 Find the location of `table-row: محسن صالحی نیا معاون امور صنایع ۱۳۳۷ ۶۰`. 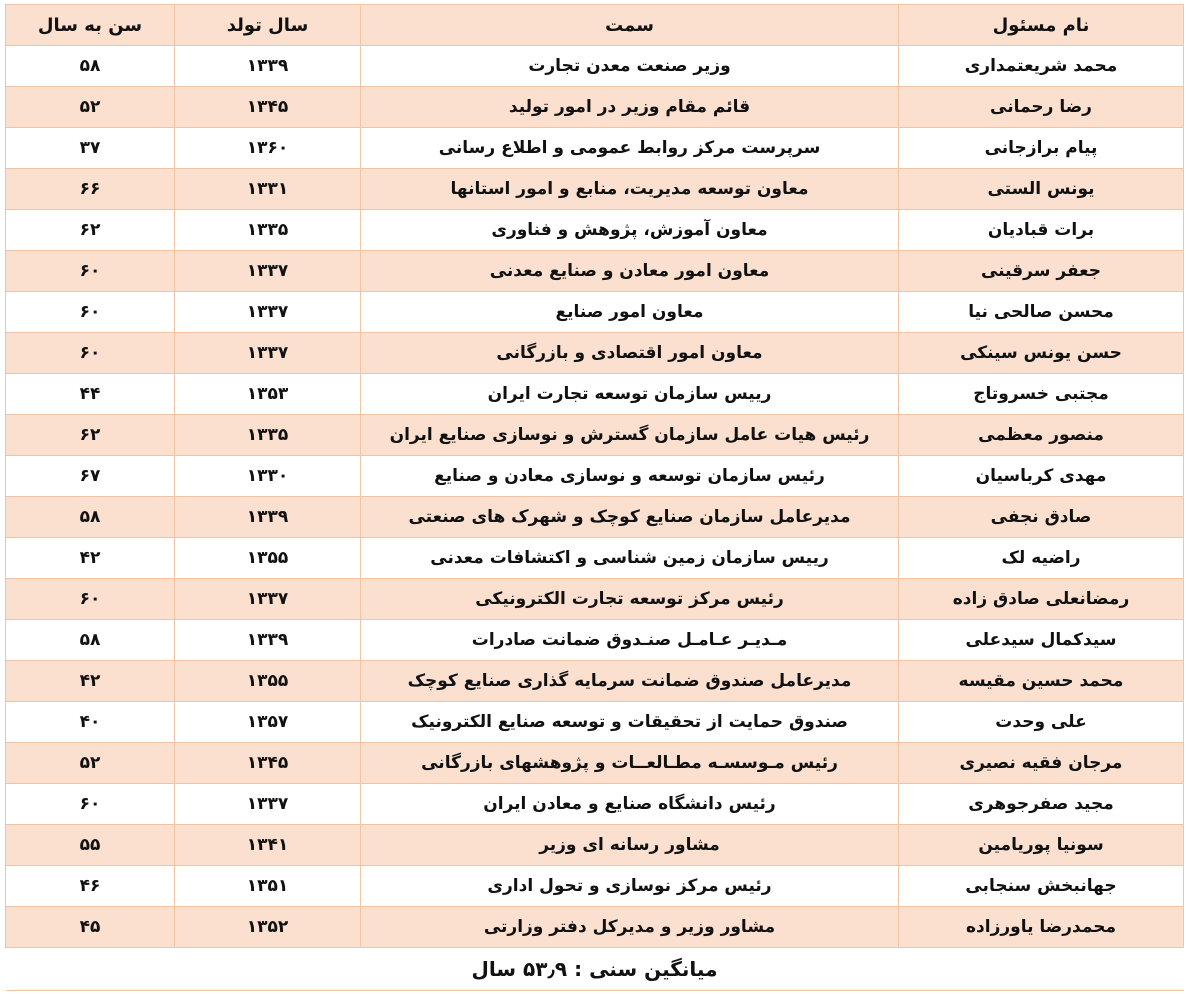

table-row: محسن صالحی نیا معاون امور صنایع ۱۳۳۷ ۶۰ is located at coordinates (594, 312).